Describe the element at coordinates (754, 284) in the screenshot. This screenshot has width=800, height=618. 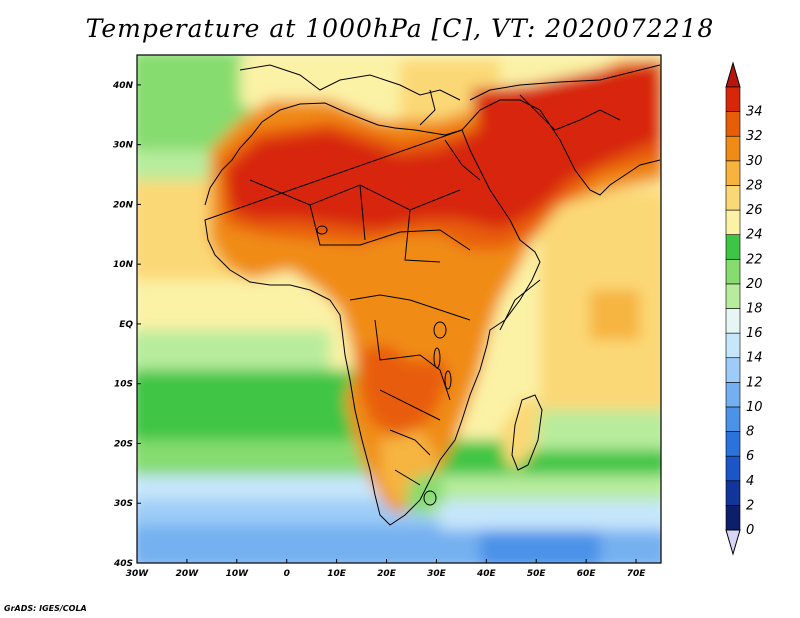
I see `colorbar-label: 20` at that location.